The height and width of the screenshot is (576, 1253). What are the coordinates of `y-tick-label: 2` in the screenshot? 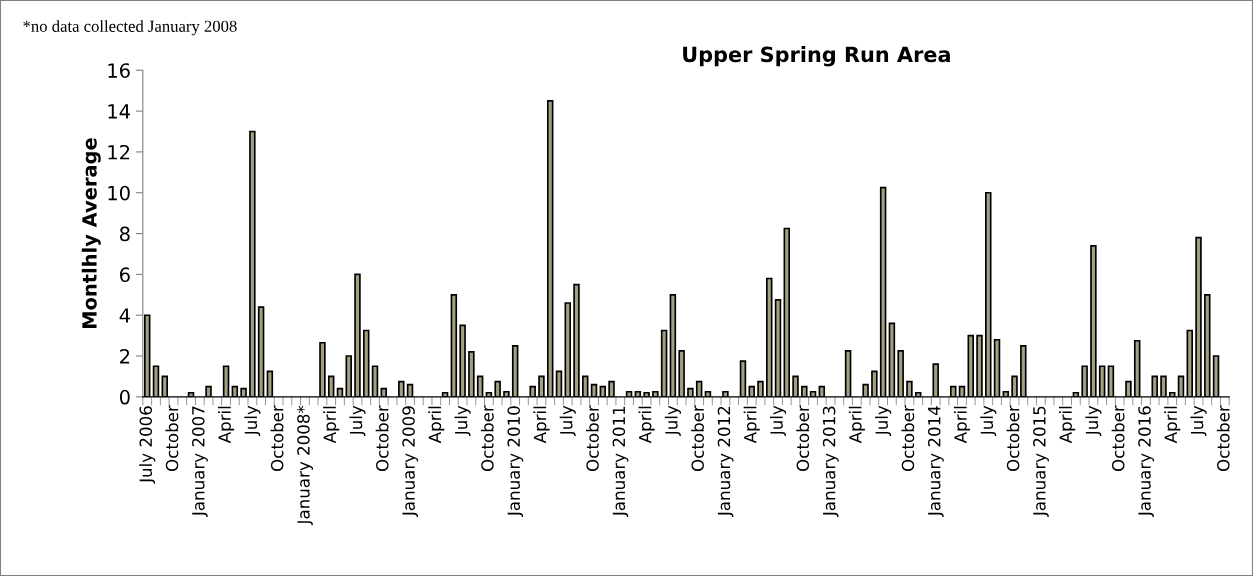 It's located at (125, 356).